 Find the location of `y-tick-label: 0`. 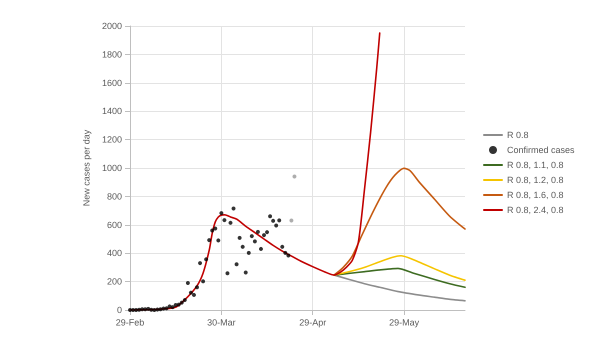

y-tick-label: 0 is located at coordinates (119, 310).